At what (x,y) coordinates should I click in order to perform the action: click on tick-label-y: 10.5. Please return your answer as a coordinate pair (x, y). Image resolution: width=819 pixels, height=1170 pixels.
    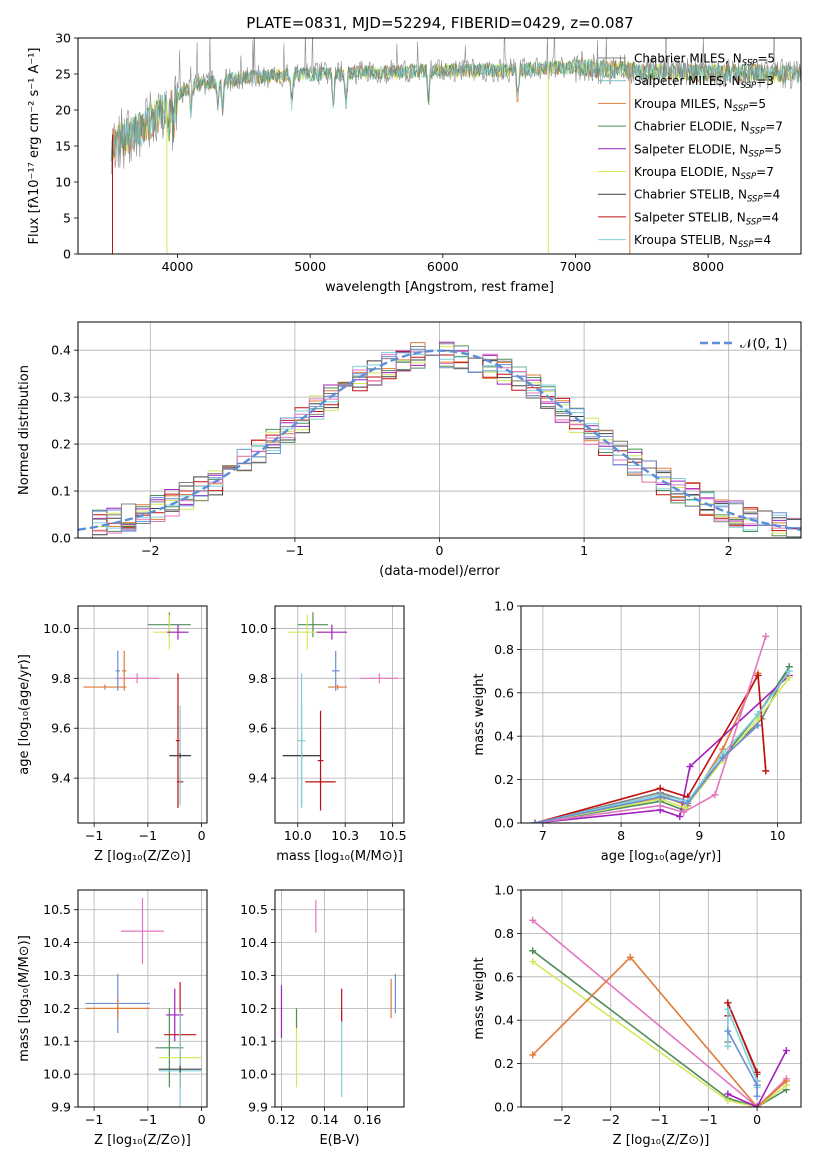
    Looking at the image, I should click on (57, 909).